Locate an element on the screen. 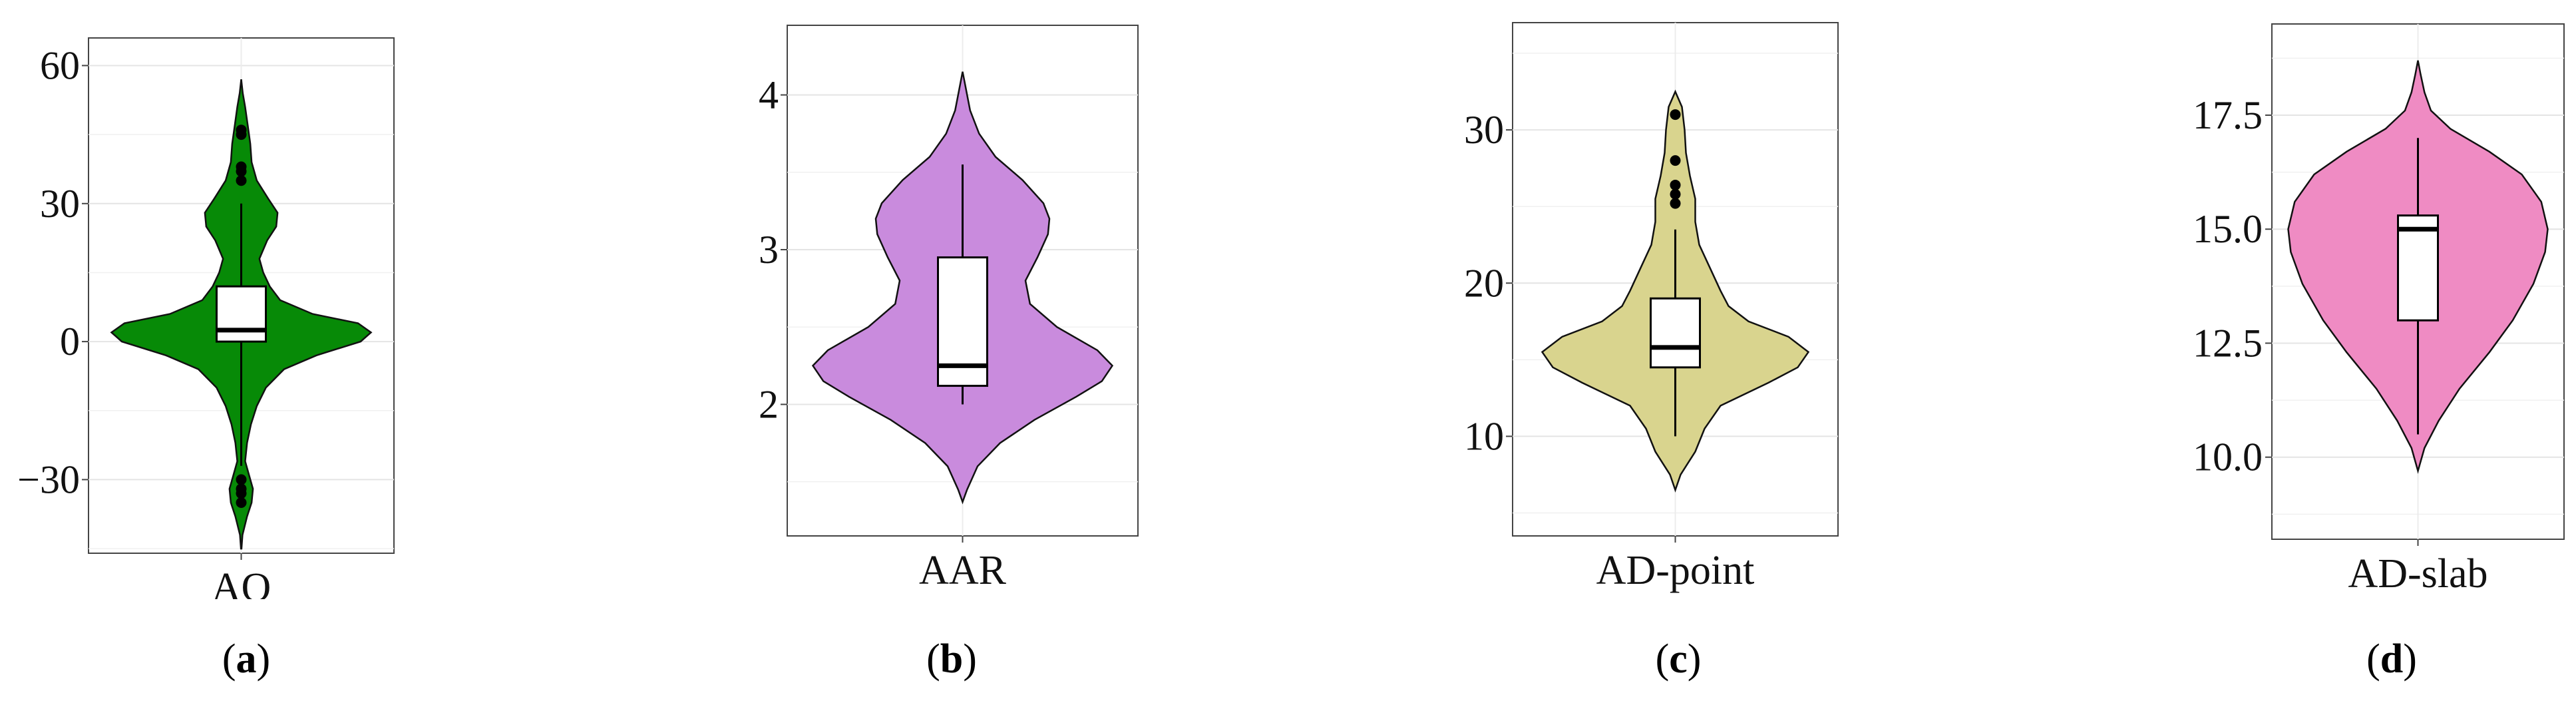  y-tick-label: 60 is located at coordinates (60, 65).